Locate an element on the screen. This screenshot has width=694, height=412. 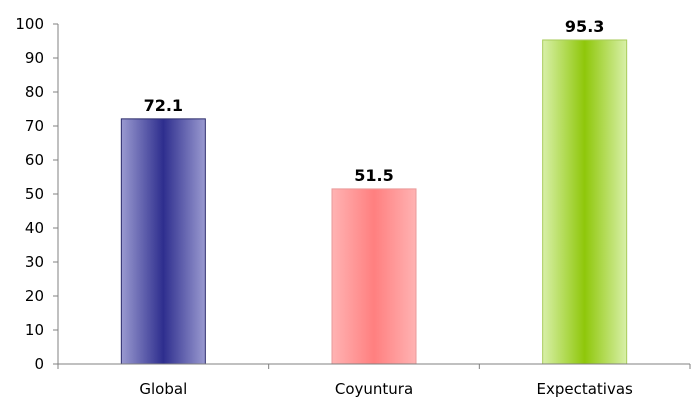
y-tick-label: 70 is located at coordinates (34, 126).